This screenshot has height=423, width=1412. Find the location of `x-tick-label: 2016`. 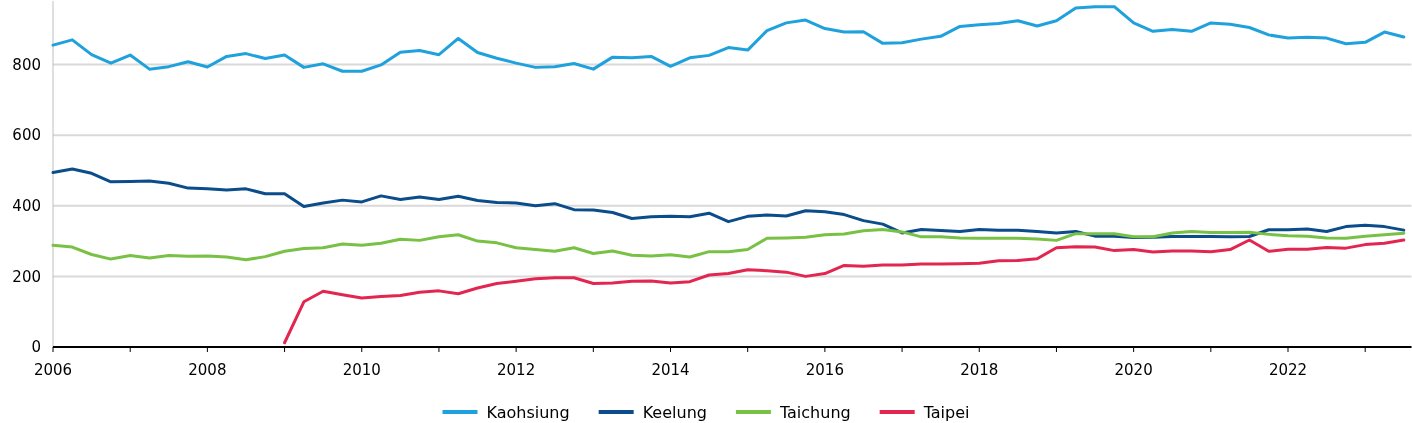

x-tick-label: 2016 is located at coordinates (824, 370).